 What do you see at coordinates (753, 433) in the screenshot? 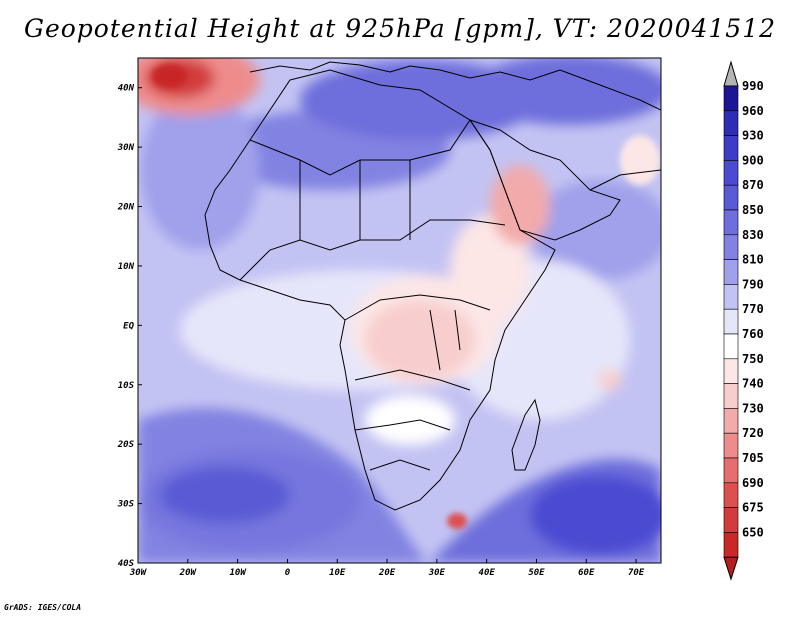
I see `colorbar-label: 720` at bounding box center [753, 433].